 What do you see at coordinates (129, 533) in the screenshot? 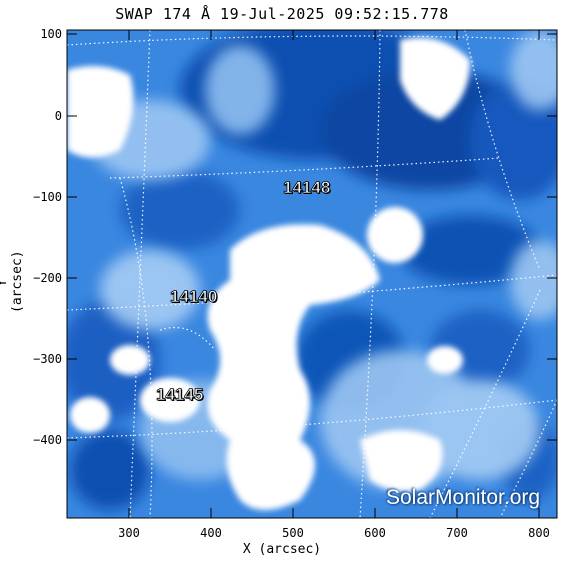
I see `x-tick-label: 300` at bounding box center [129, 533].